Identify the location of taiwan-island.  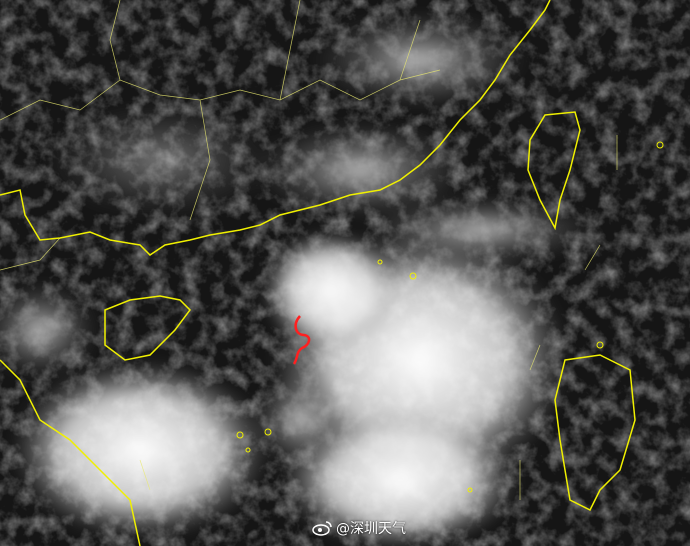
(554, 171).